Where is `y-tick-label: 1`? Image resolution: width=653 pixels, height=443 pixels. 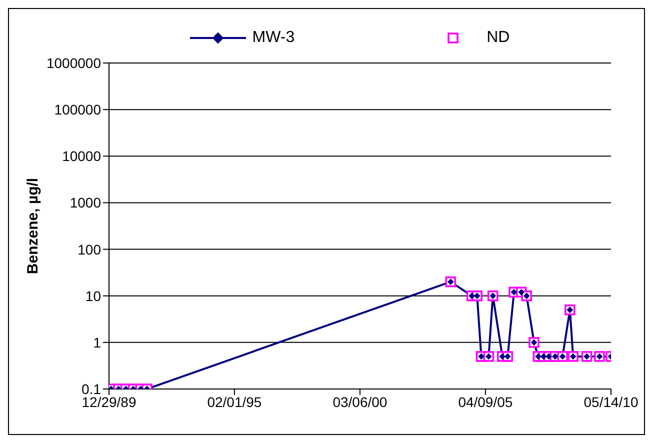 y-tick-label: 1 is located at coordinates (97, 342).